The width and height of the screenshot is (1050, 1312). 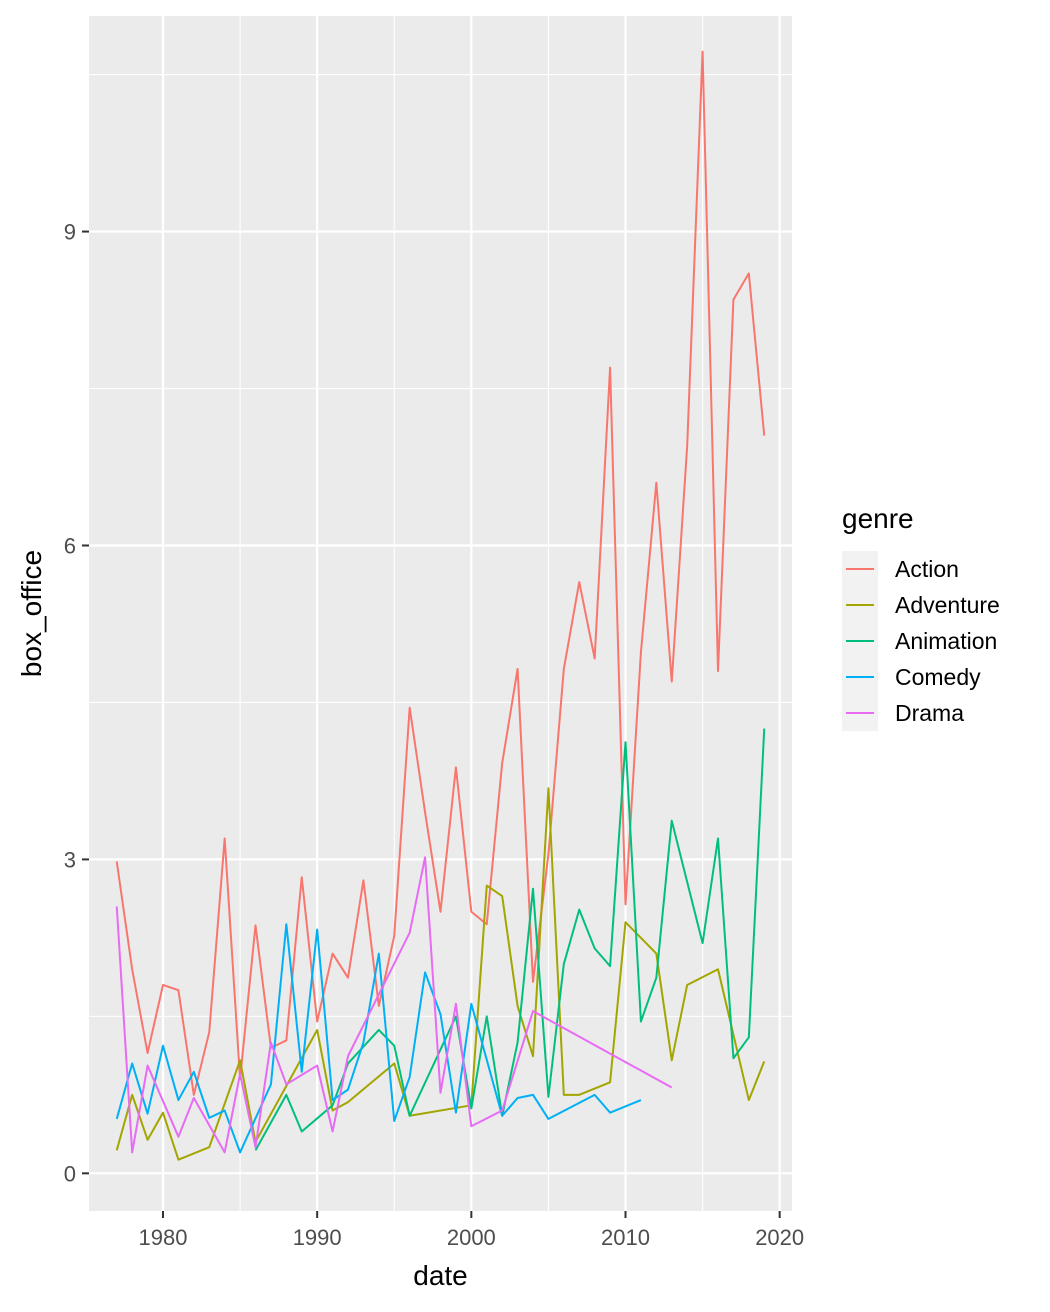 I want to click on x-axis-title: date, so click(x=440, y=1275).